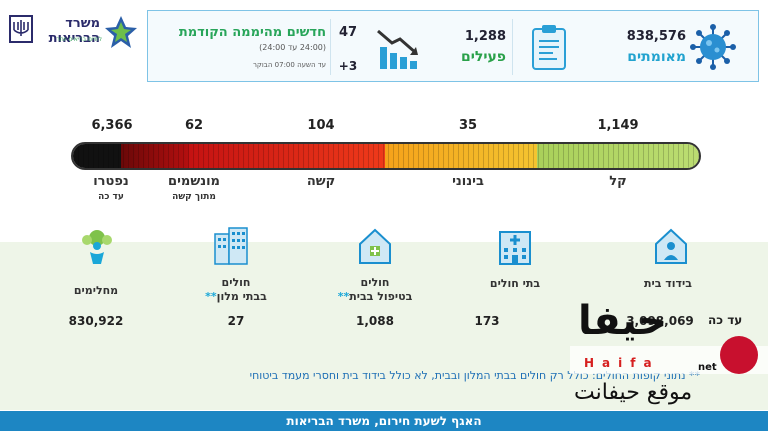  I want to click on watermark-arabic: حيفا, so click(623, 321).